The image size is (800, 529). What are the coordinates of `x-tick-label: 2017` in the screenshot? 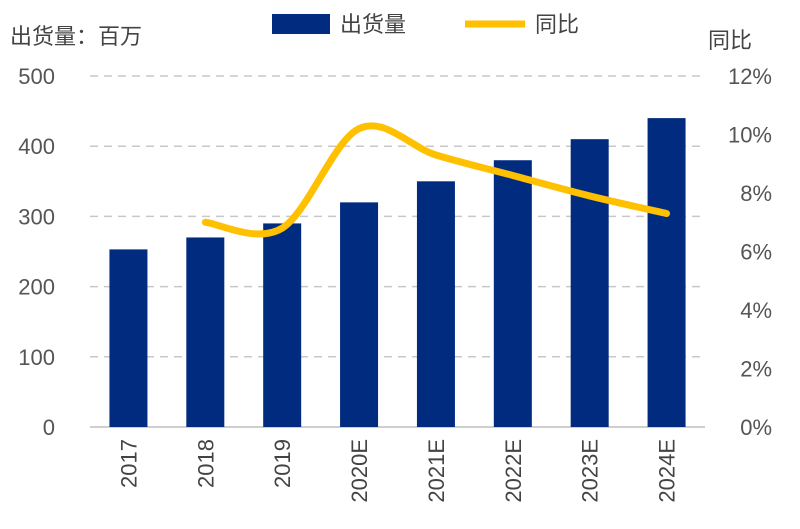 It's located at (128, 463).